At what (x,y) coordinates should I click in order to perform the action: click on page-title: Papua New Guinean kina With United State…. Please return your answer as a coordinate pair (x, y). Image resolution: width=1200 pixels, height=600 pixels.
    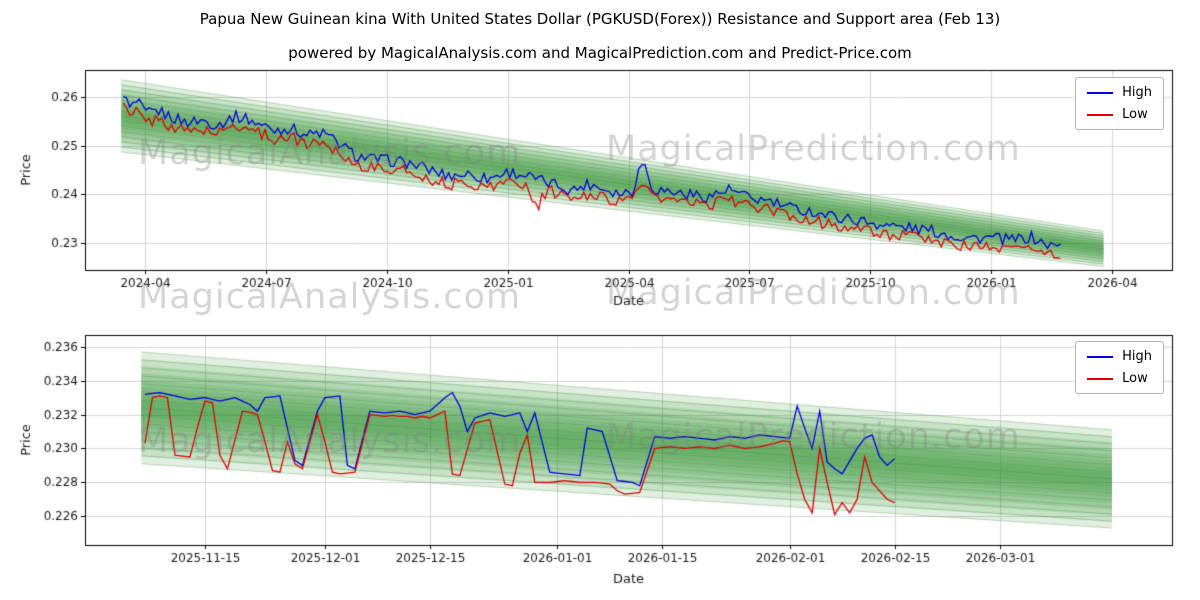
    Looking at the image, I should click on (600, 19).